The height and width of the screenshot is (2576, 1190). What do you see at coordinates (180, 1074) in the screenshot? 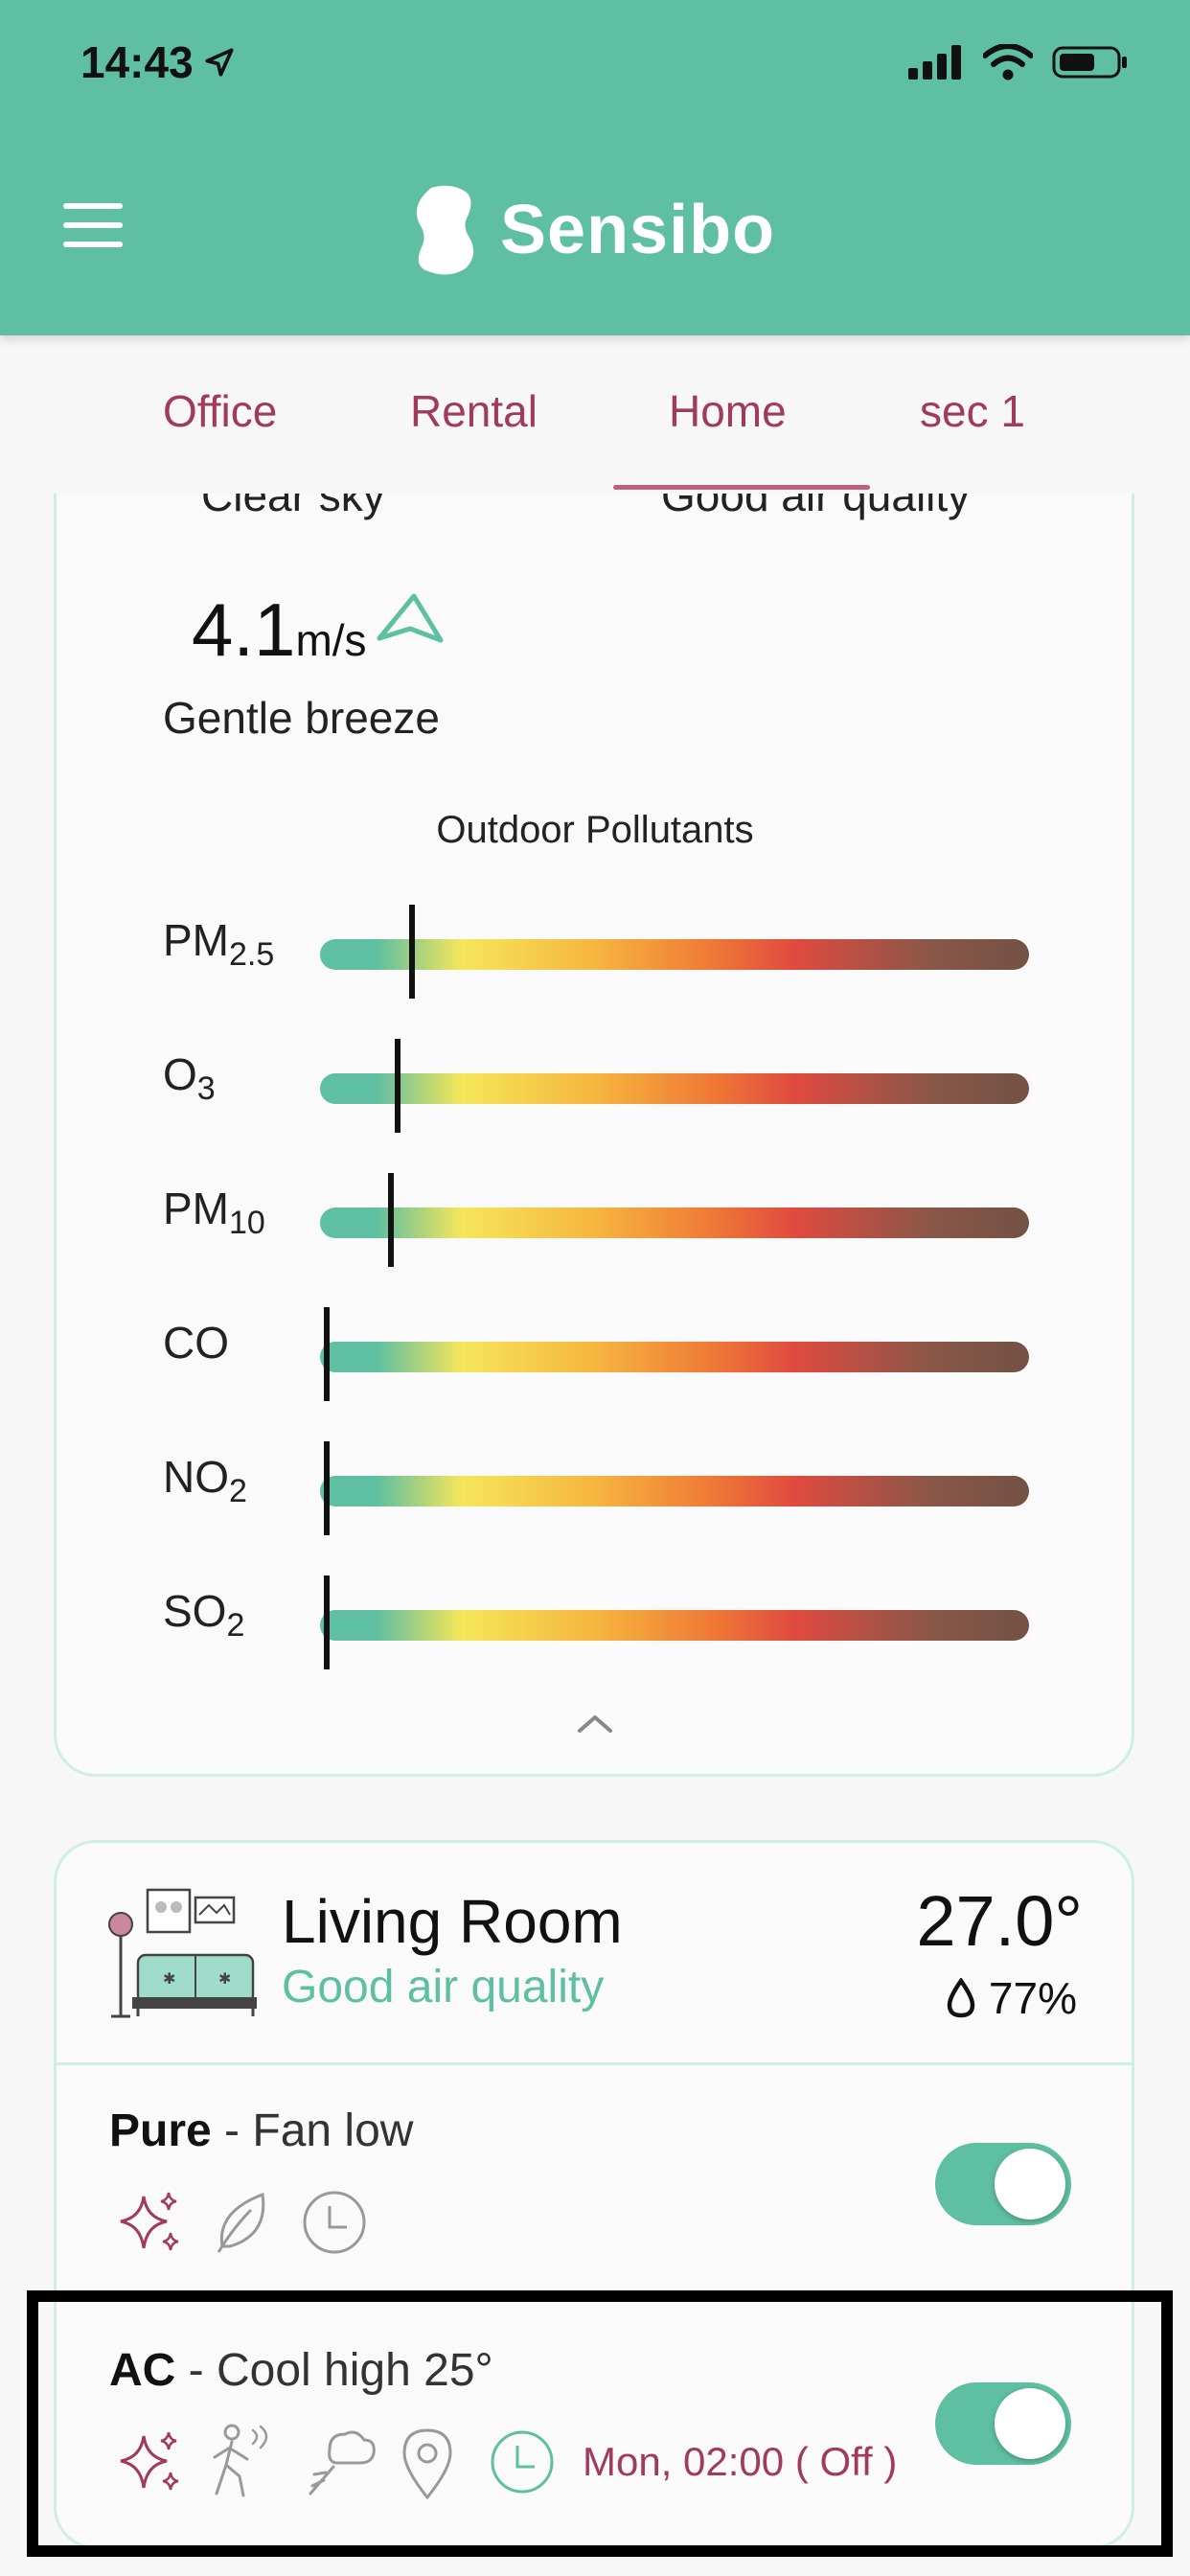
I see `pollutant-name: O` at bounding box center [180, 1074].